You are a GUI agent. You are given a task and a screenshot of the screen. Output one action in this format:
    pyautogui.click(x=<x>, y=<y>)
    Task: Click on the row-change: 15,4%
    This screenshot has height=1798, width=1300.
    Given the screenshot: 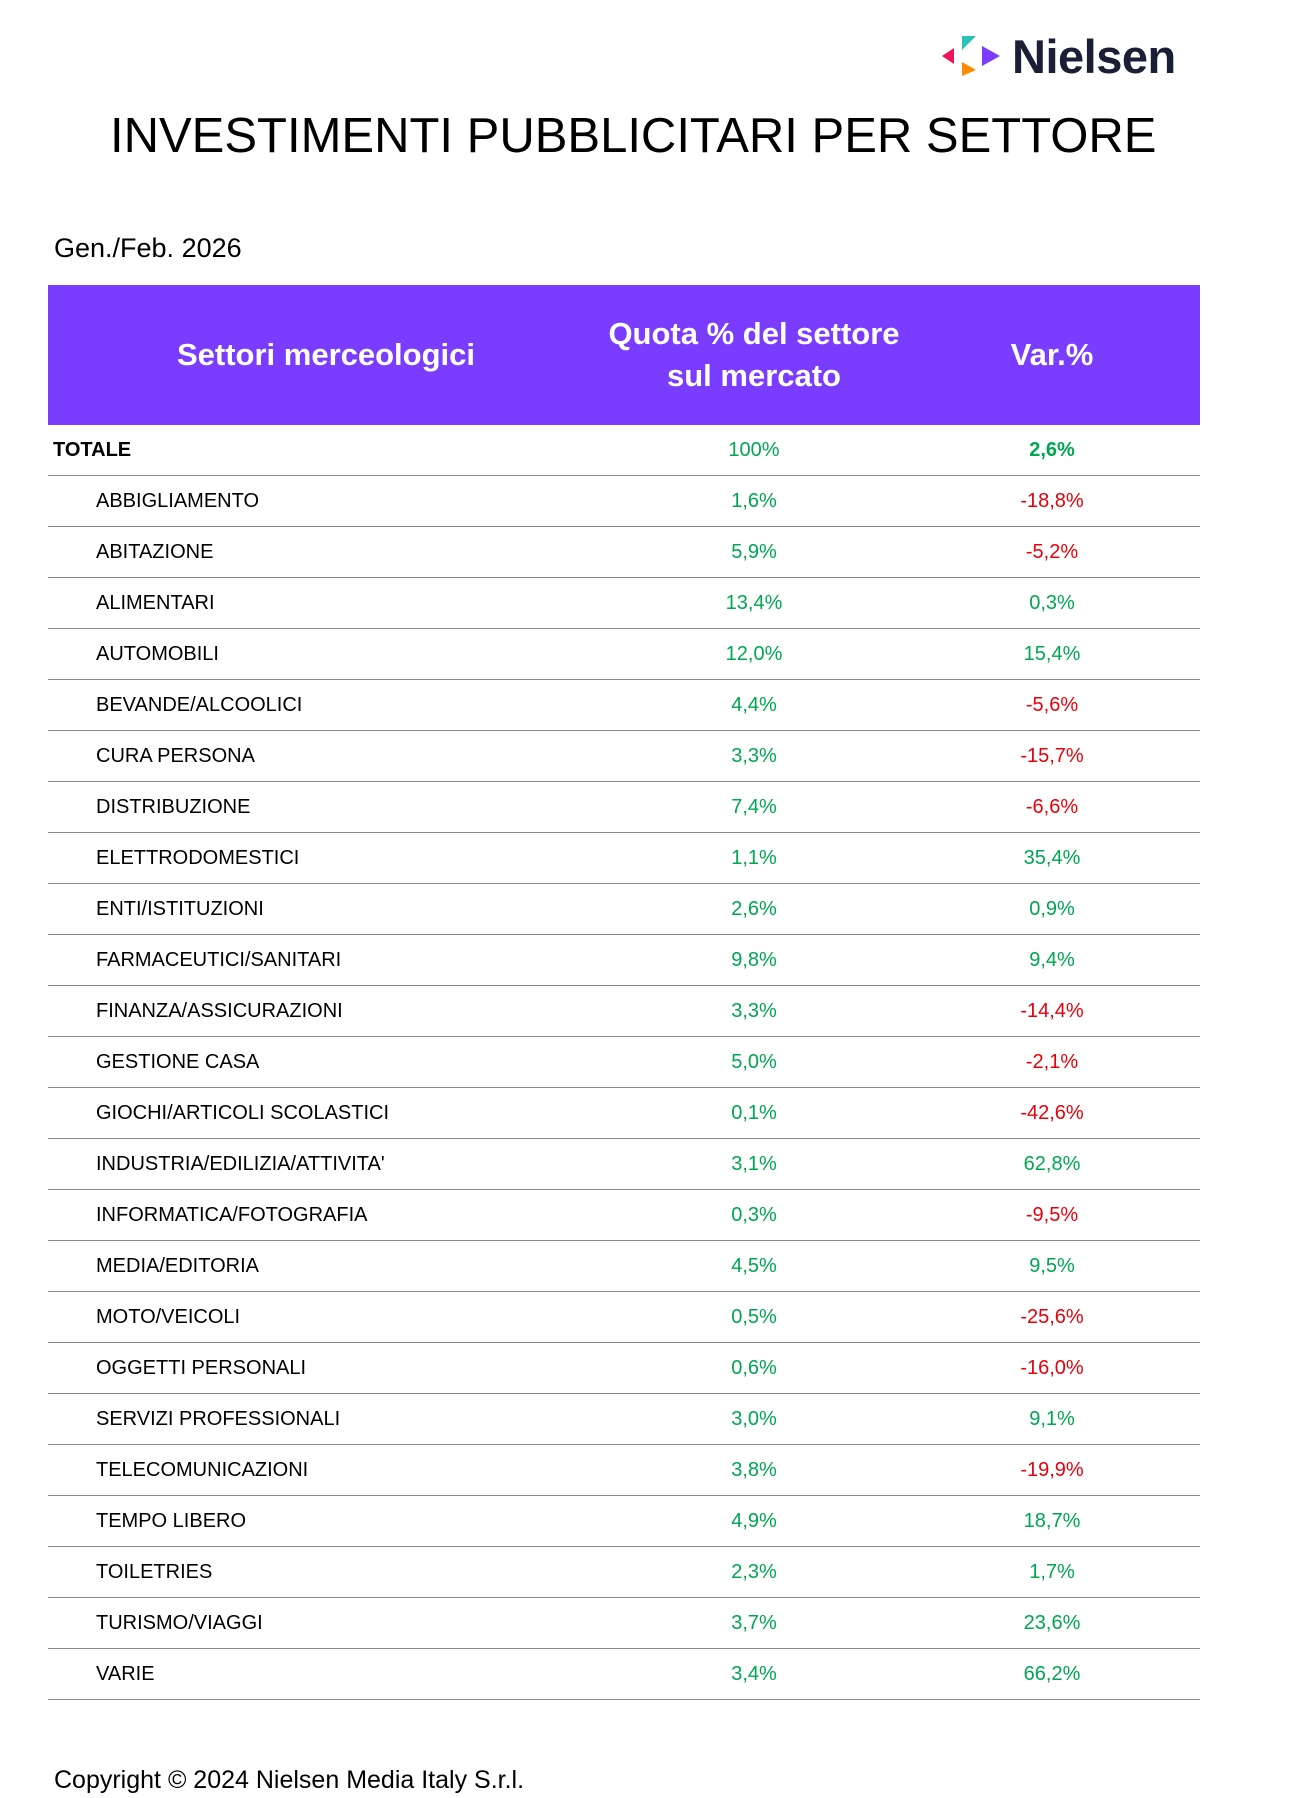 What is the action you would take?
    pyautogui.click(x=1052, y=653)
    